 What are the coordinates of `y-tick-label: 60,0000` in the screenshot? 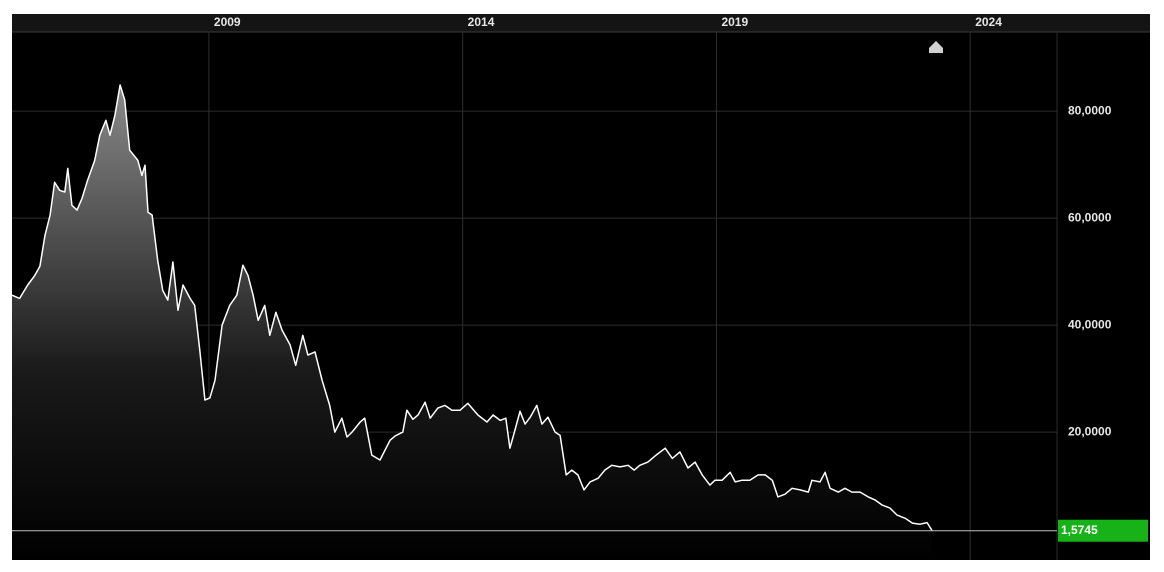 It's located at (1090, 217).